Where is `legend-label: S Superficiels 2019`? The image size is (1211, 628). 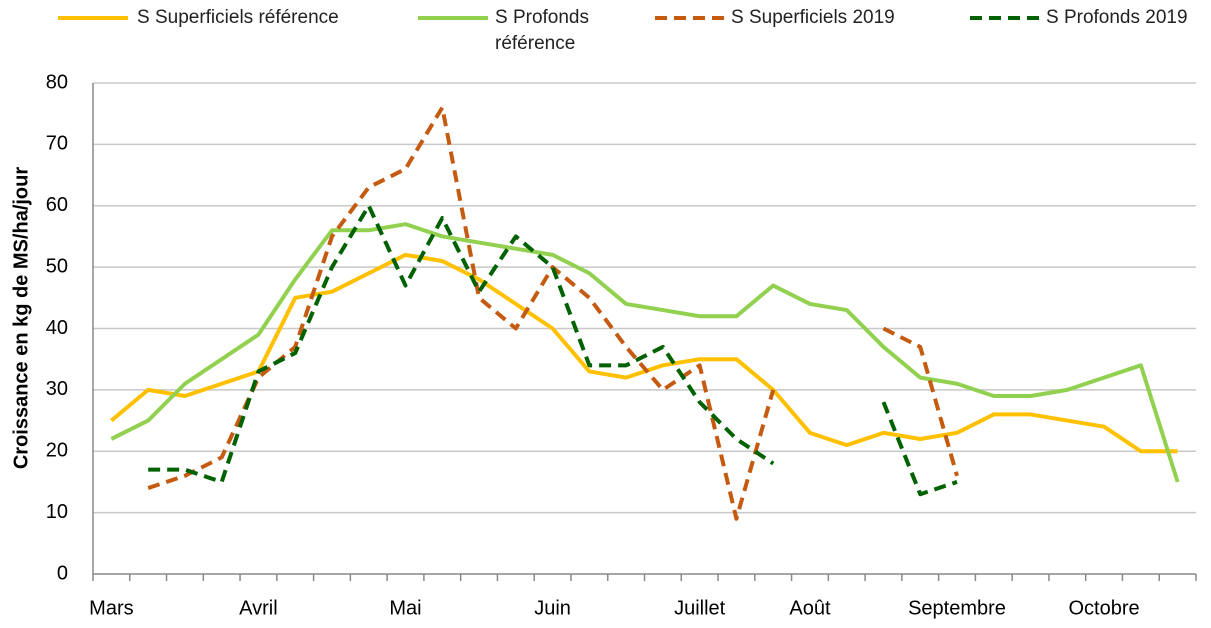 legend-label: S Superficiels 2019 is located at coordinates (813, 17).